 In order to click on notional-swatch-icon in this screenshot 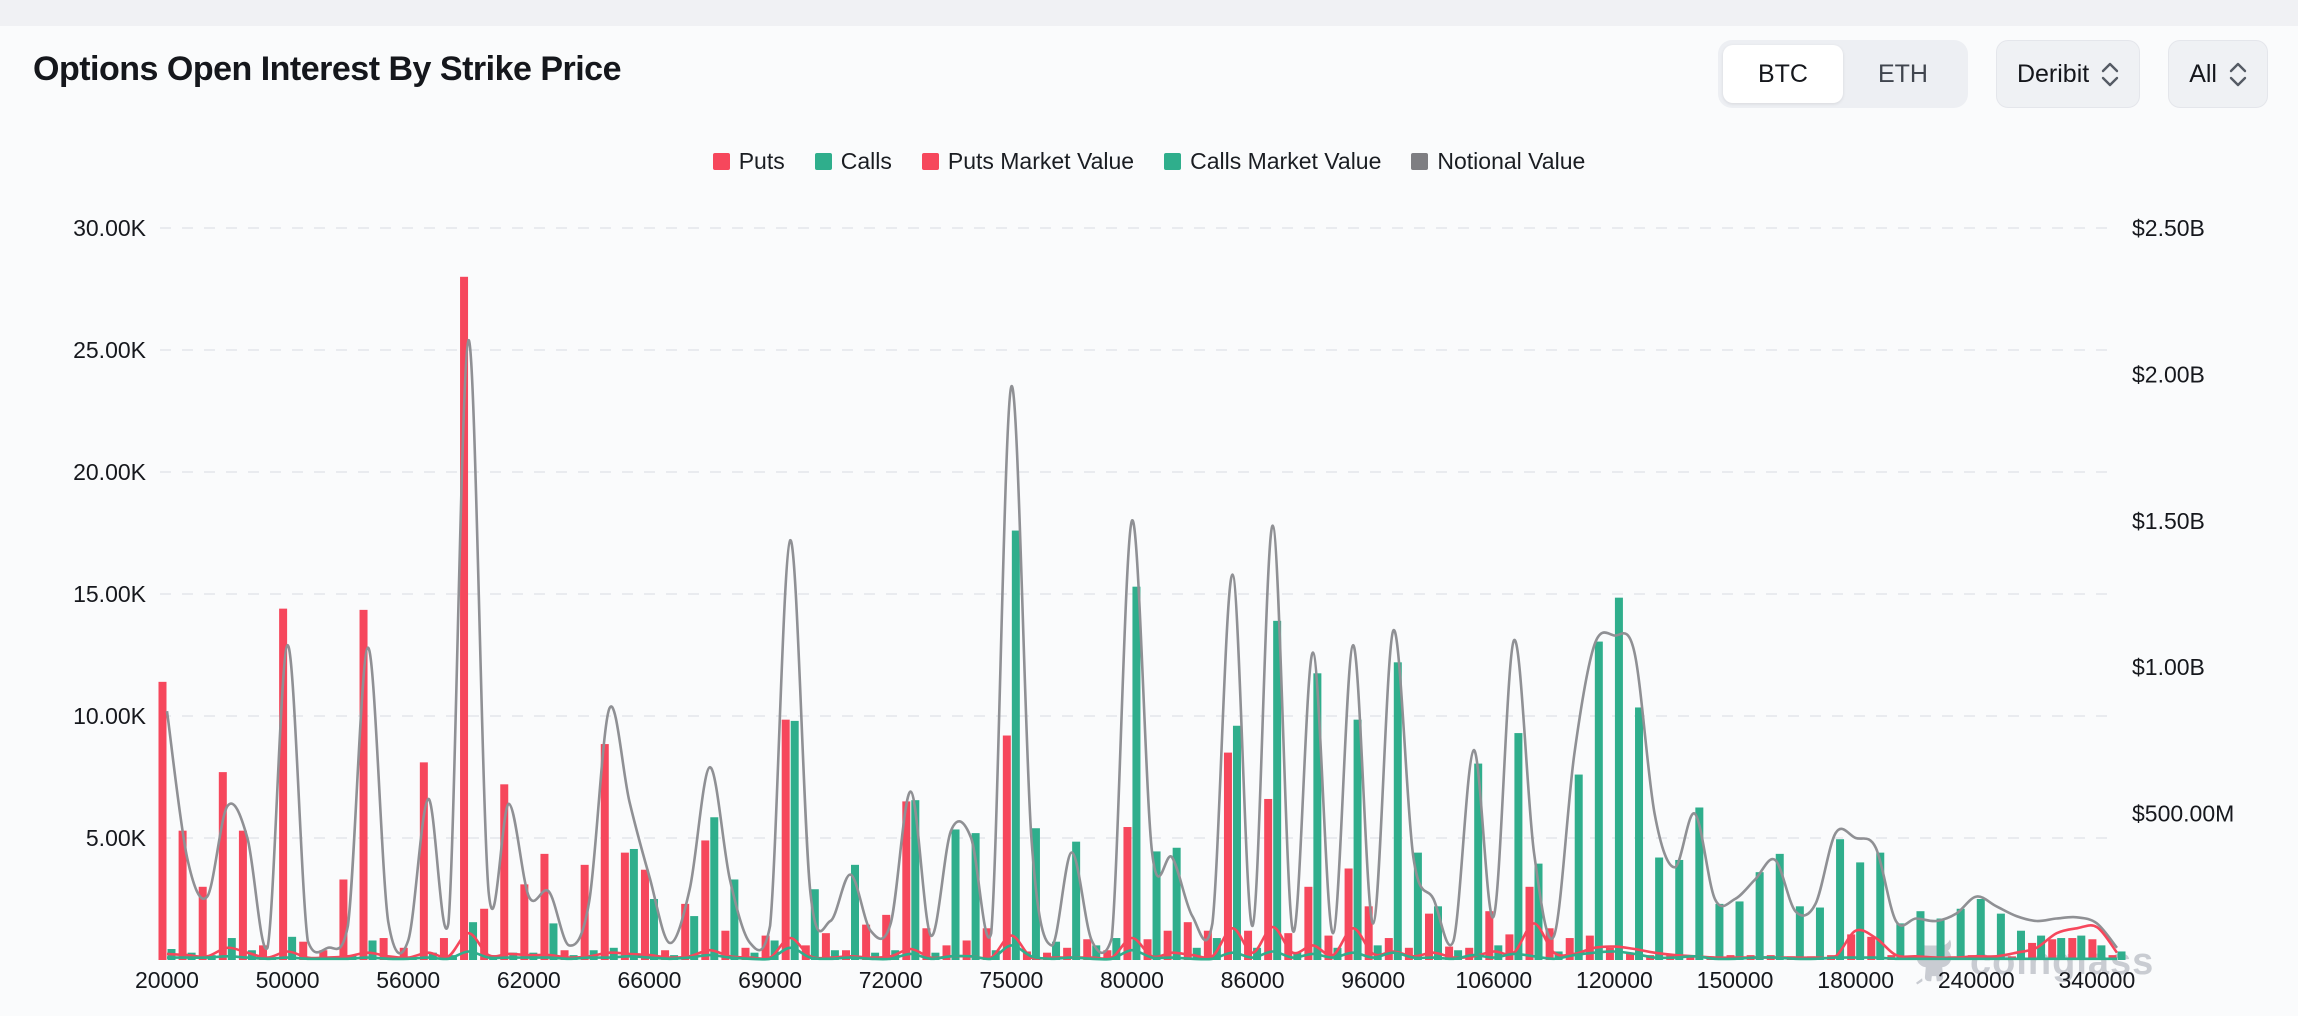, I will do `click(1420, 161)`.